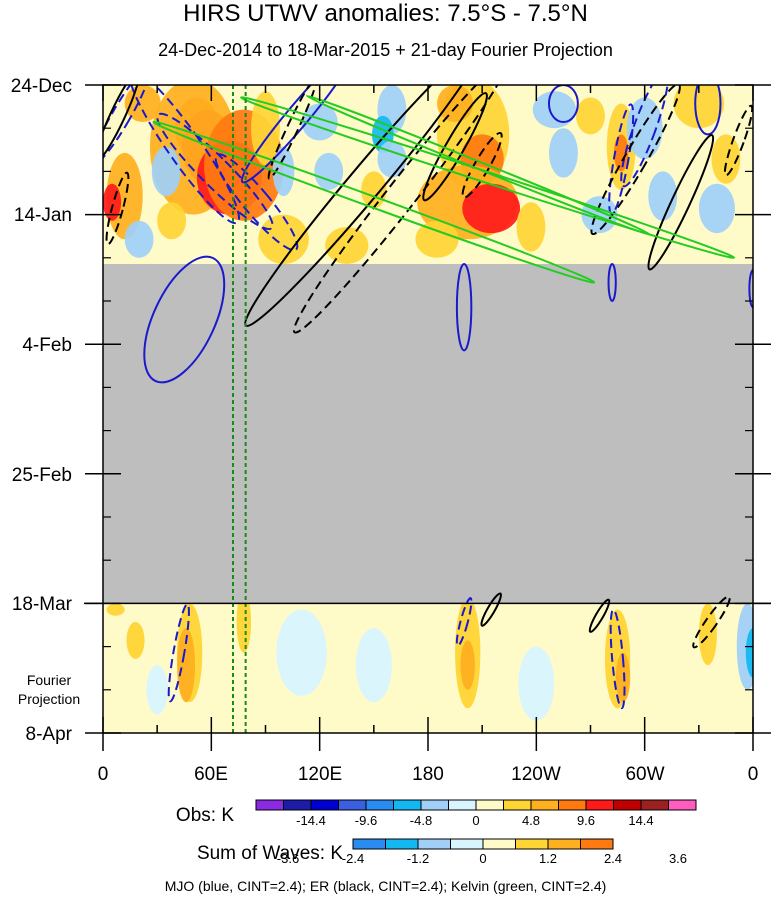  I want to click on waves-colorbar-label: Sum of Waves: K, so click(270, 853).